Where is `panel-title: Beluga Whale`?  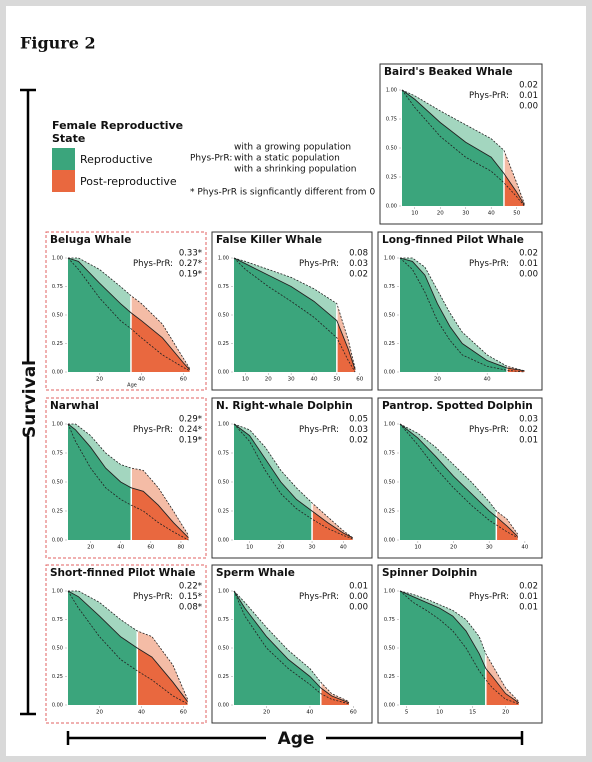 panel-title: Beluga Whale is located at coordinates (90, 240).